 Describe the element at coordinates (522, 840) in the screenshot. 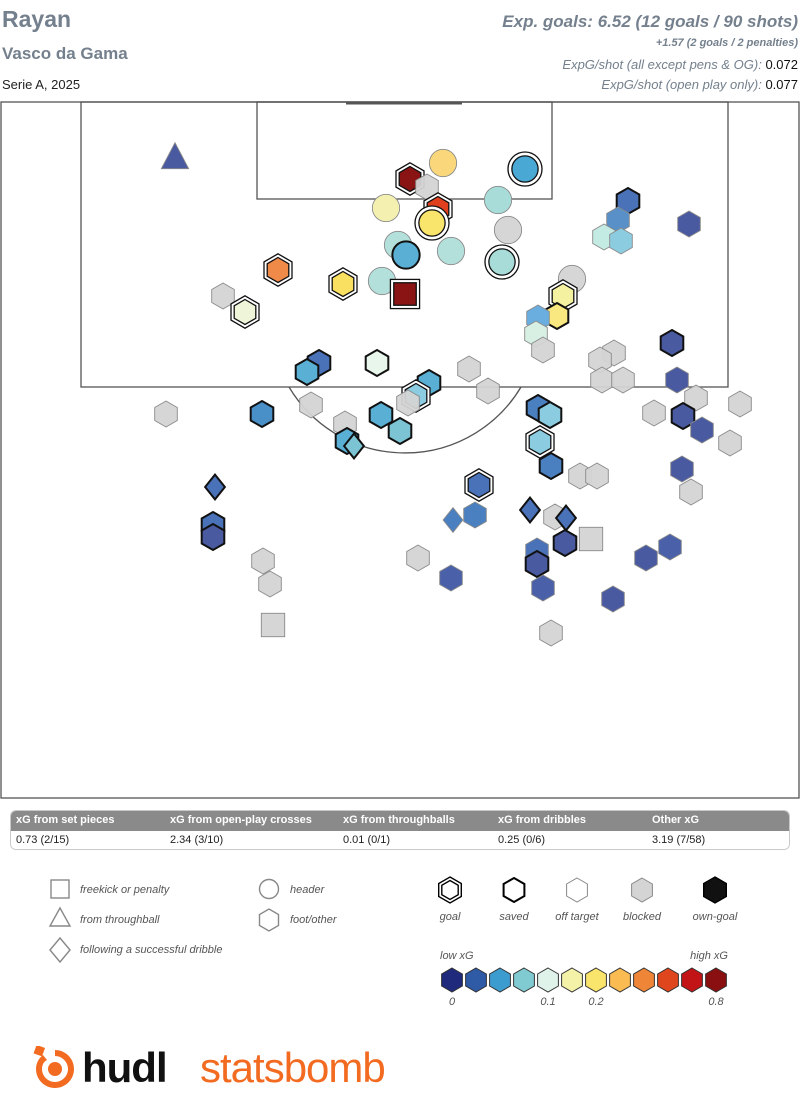

I see `xg-dribbles-value: 0.25 (0/6)` at that location.